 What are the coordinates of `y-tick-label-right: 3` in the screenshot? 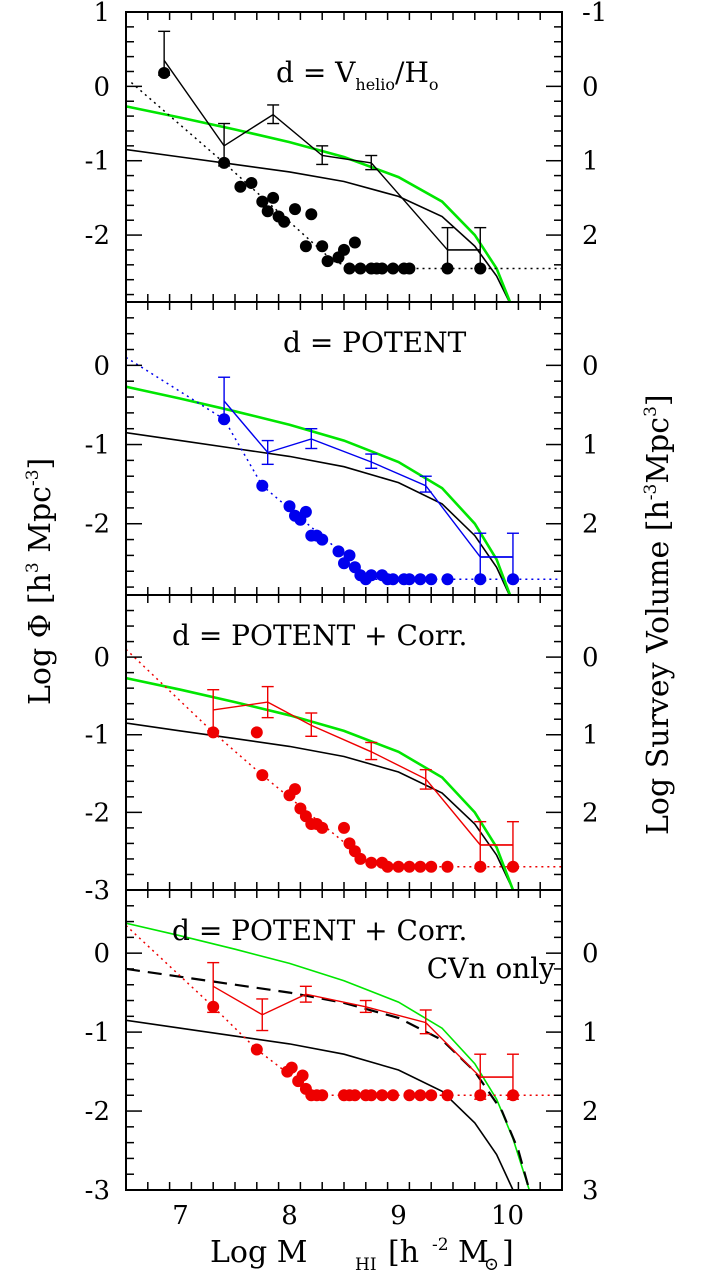 It's located at (590, 1191).